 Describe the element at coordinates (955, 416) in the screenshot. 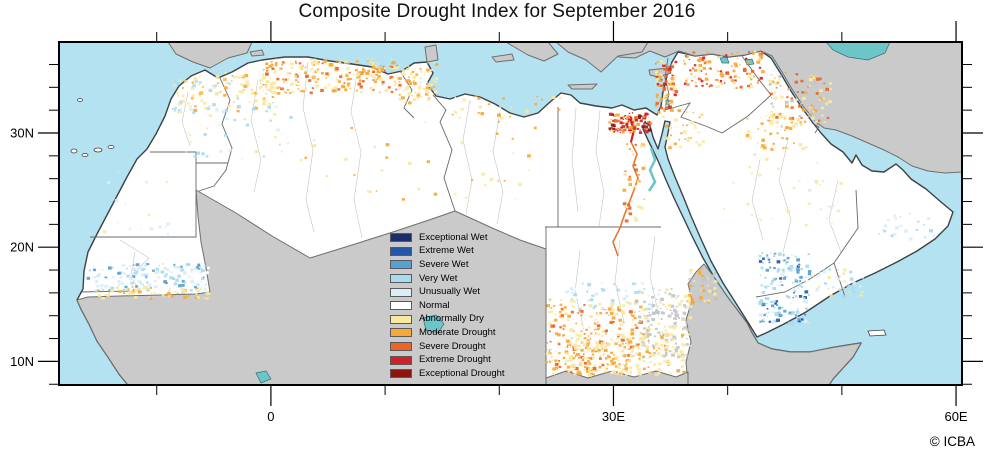

I see `lon-tick-label: 60E` at that location.